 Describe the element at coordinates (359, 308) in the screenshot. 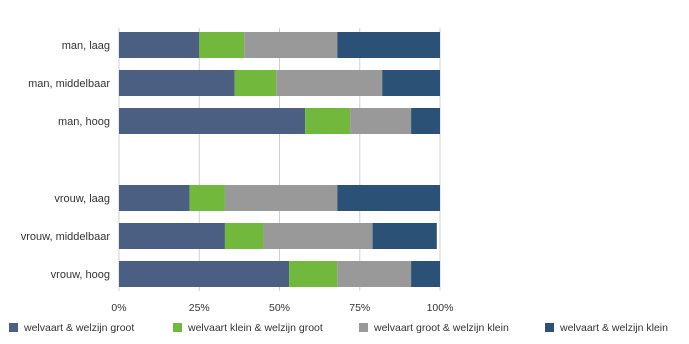

I see `x-tick-label: 75%` at that location.